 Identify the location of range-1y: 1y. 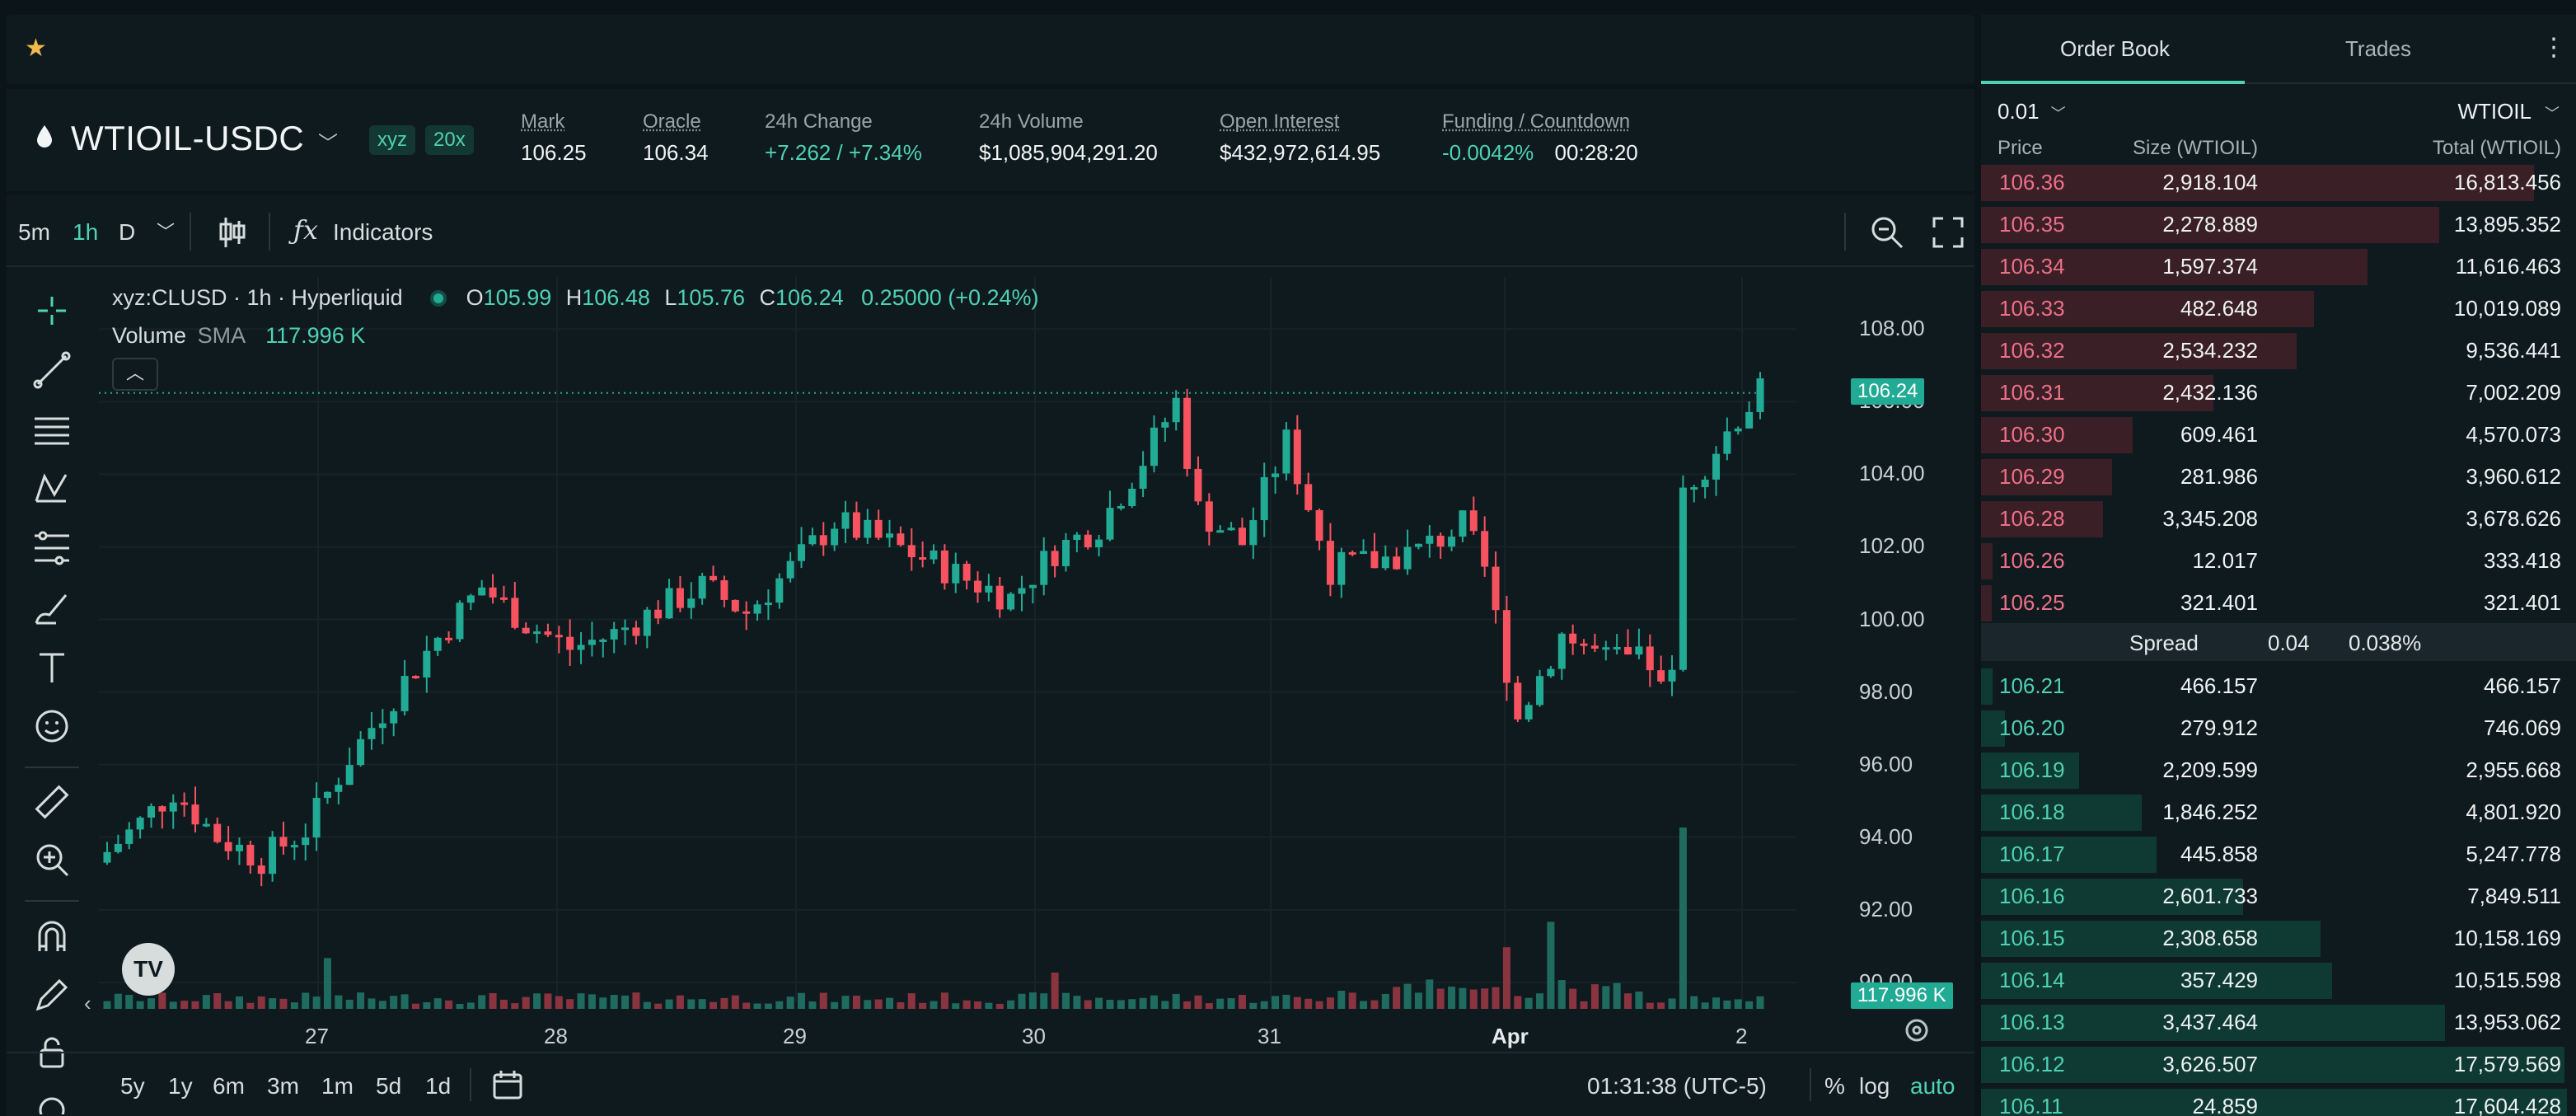
(180, 1086).